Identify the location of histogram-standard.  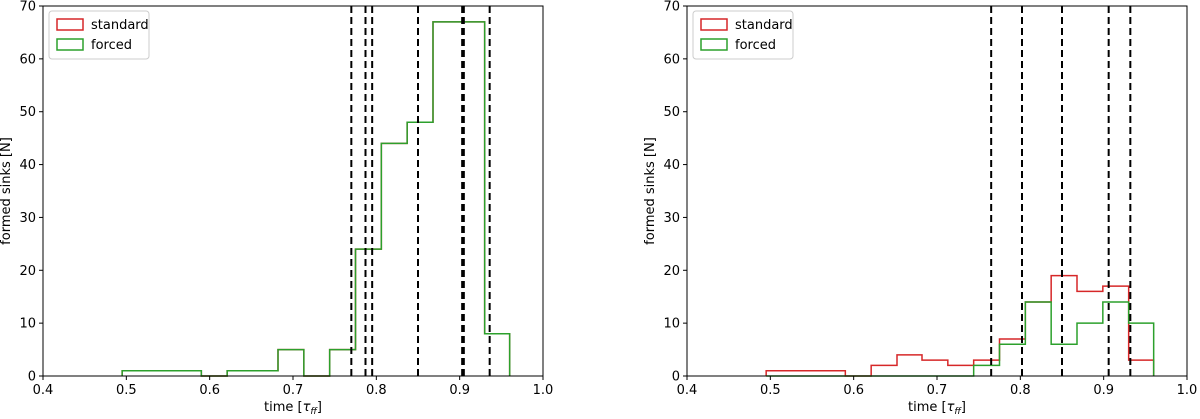
(960, 325).